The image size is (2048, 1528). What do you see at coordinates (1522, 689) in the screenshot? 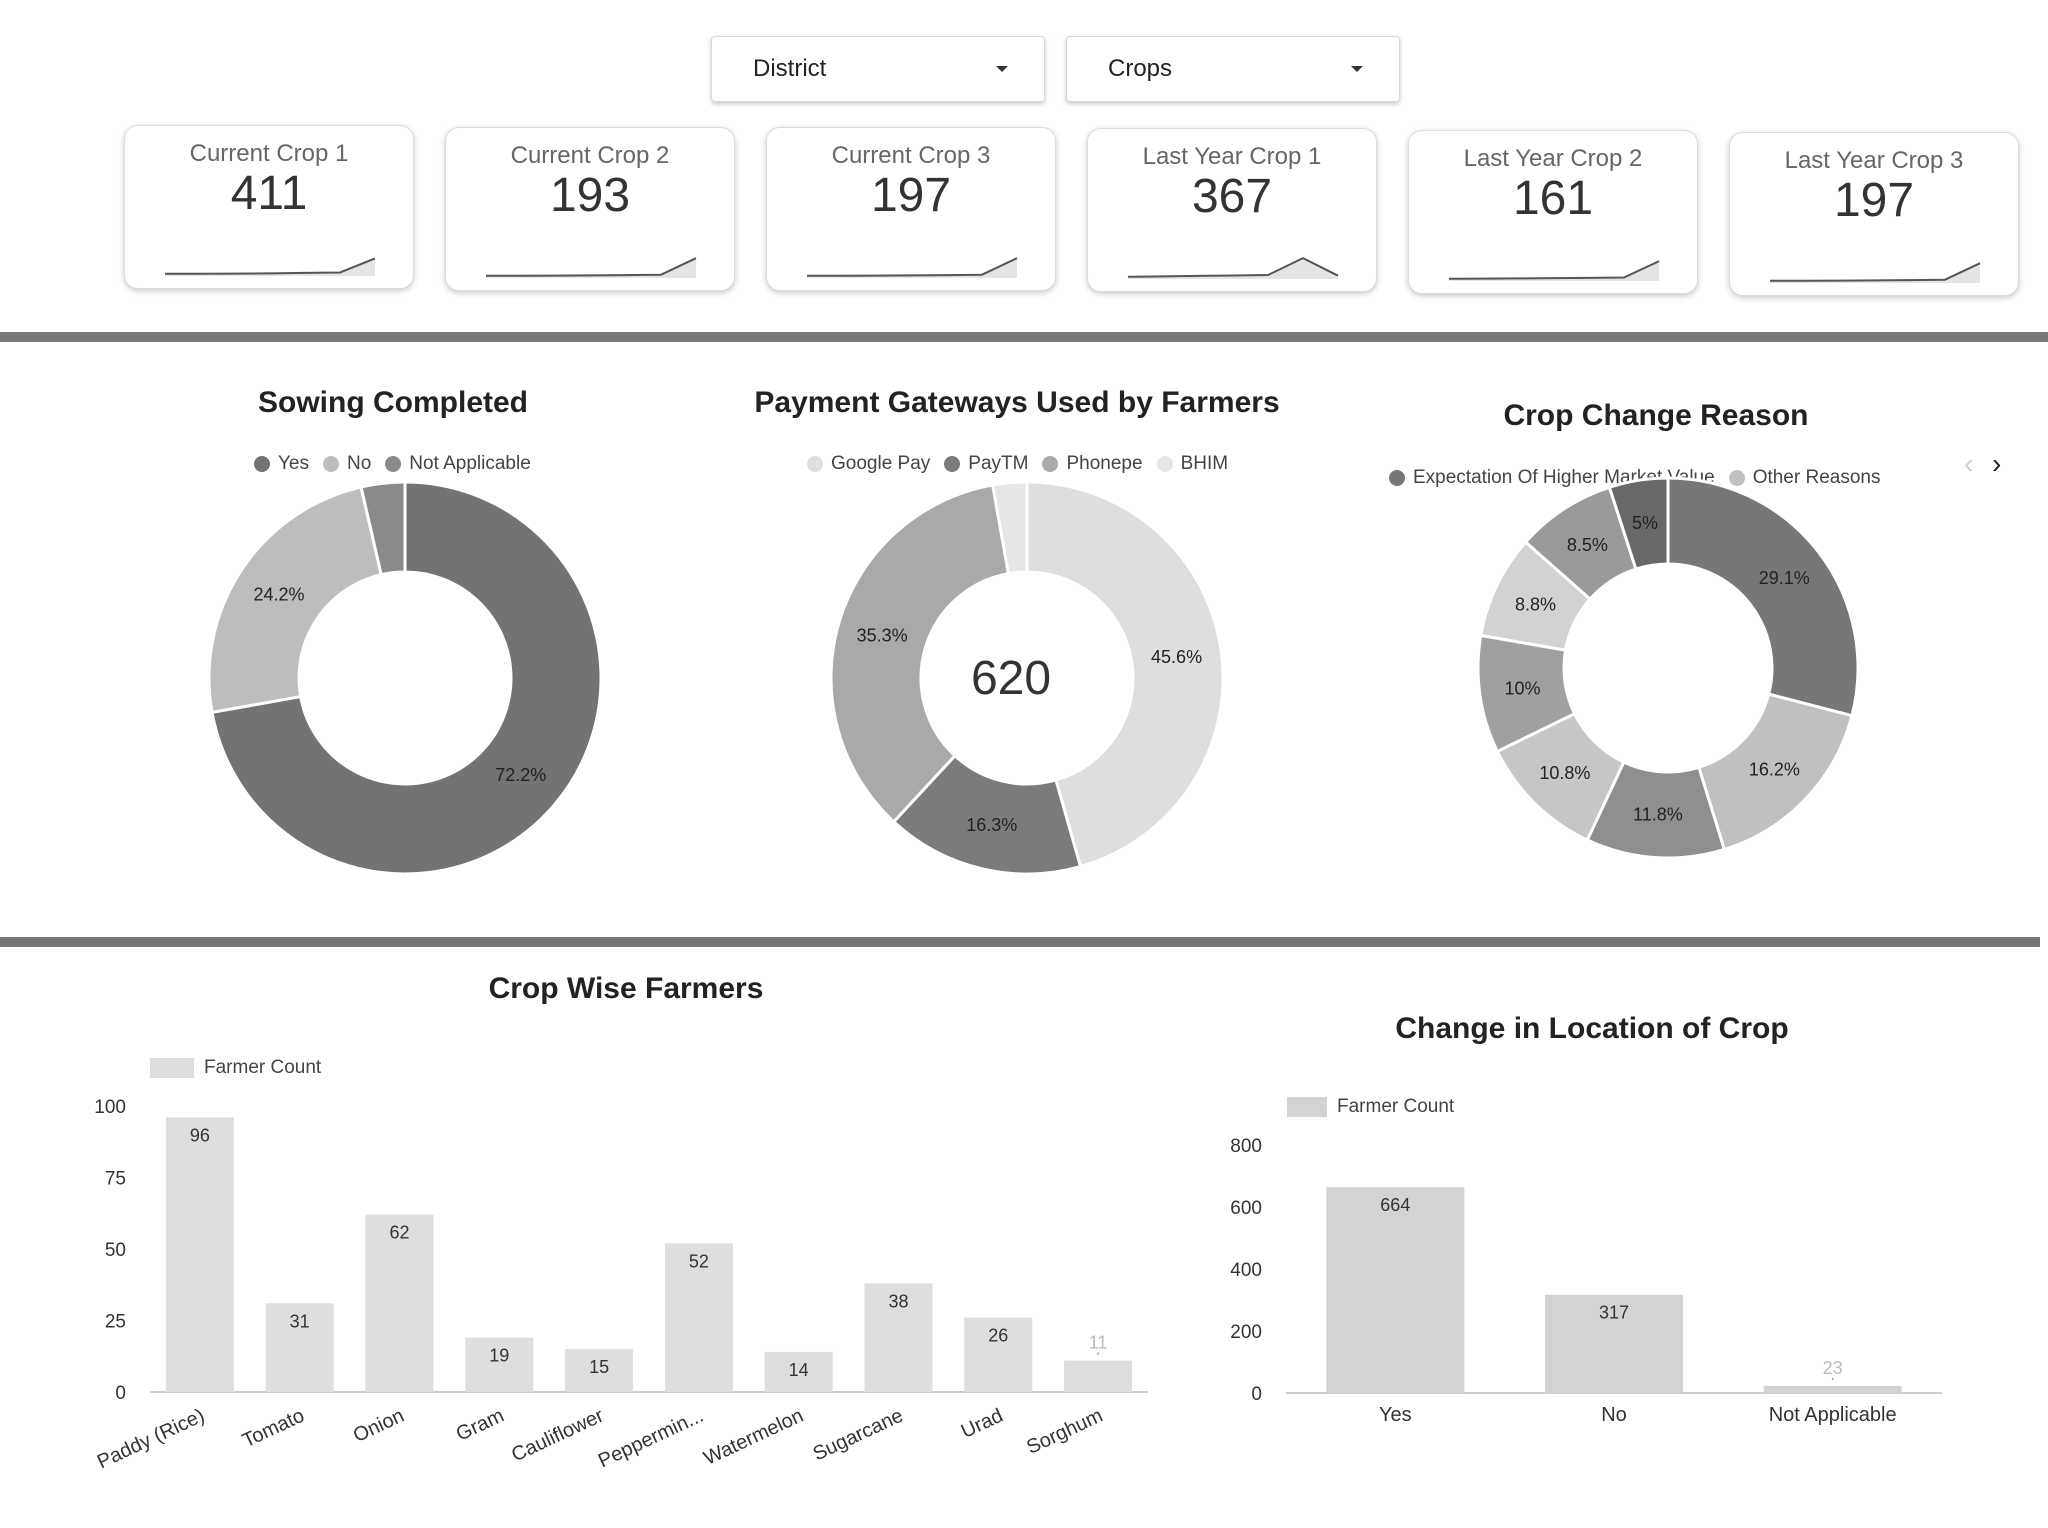
I see `slice-label: 10%` at bounding box center [1522, 689].